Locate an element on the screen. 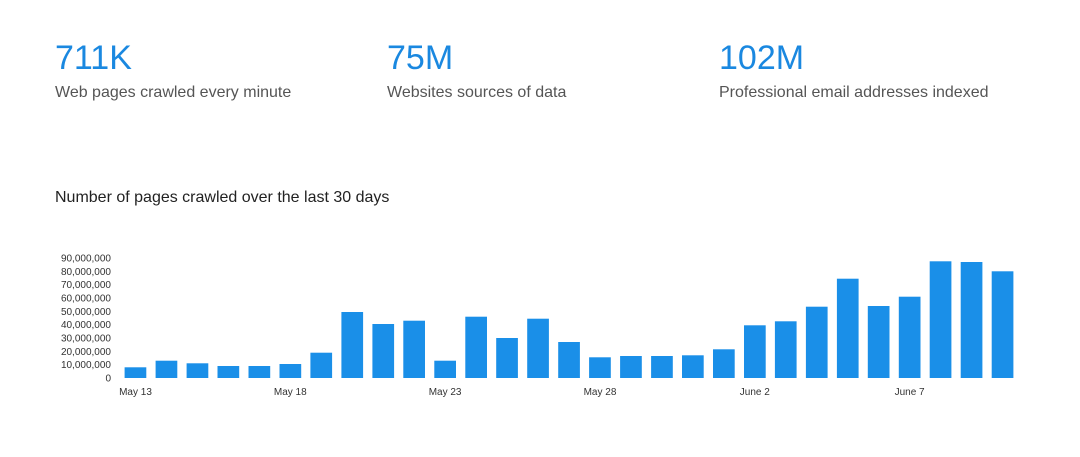  y-tick-label: 50,000,000 is located at coordinates (86, 312).